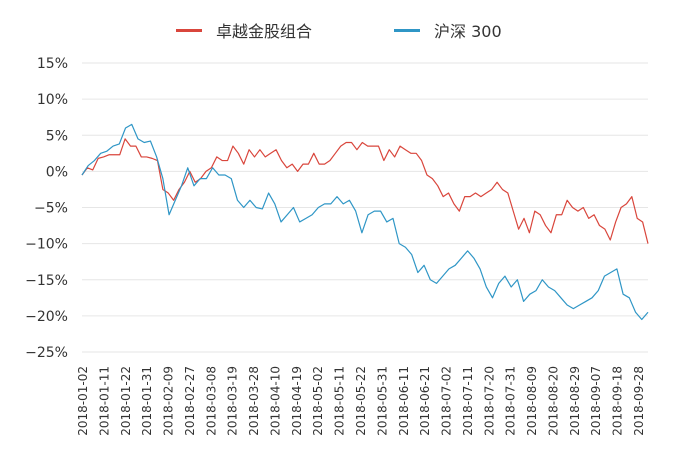 Image resolution: width=690 pixels, height=452 pixels. What do you see at coordinates (169, 401) in the screenshot?
I see `x-tick-label: 2018-02-09` at bounding box center [169, 401].